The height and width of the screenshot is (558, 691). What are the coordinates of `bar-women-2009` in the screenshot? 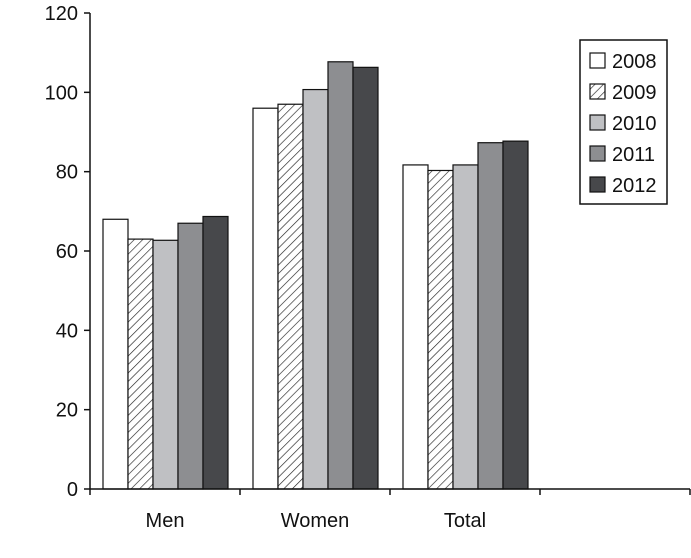 It's located at (290, 296).